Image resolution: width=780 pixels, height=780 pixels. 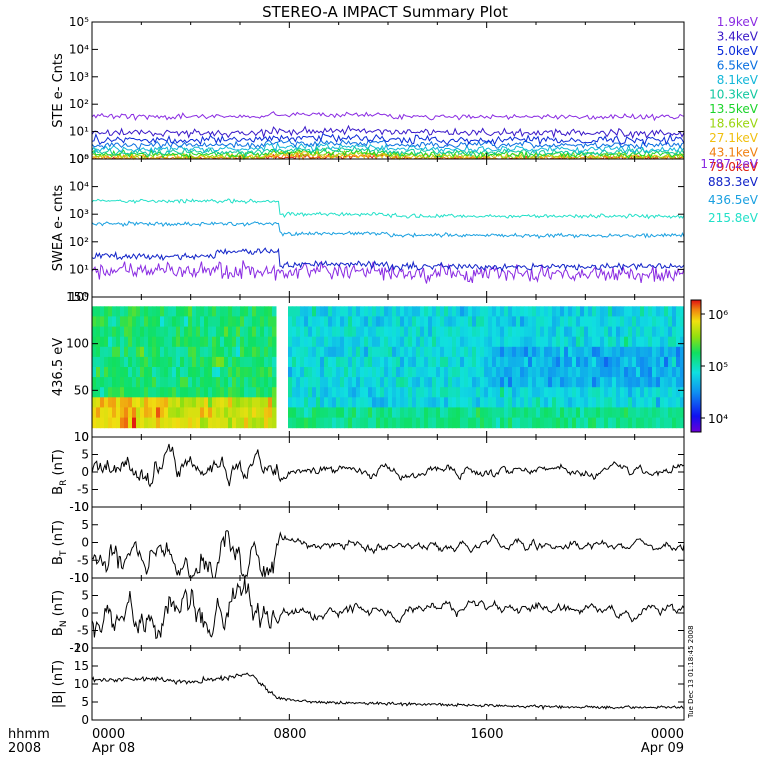 What do you see at coordinates (289, 734) in the screenshot?
I see `time-tick-1: 0800` at bounding box center [289, 734].